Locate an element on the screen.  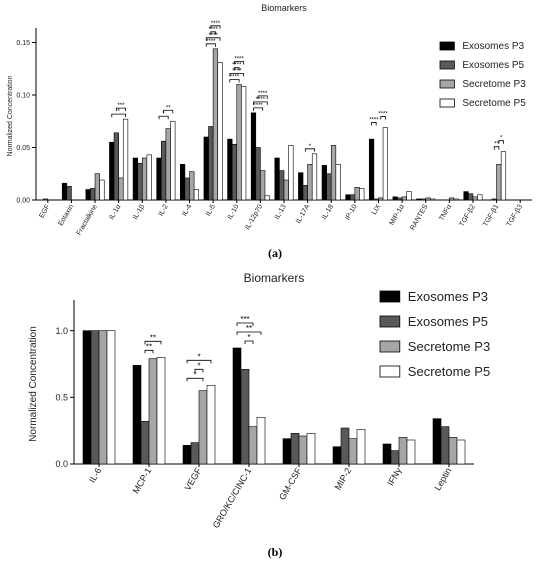
legend-label-1: Exosomes P5 is located at coordinates (493, 65).